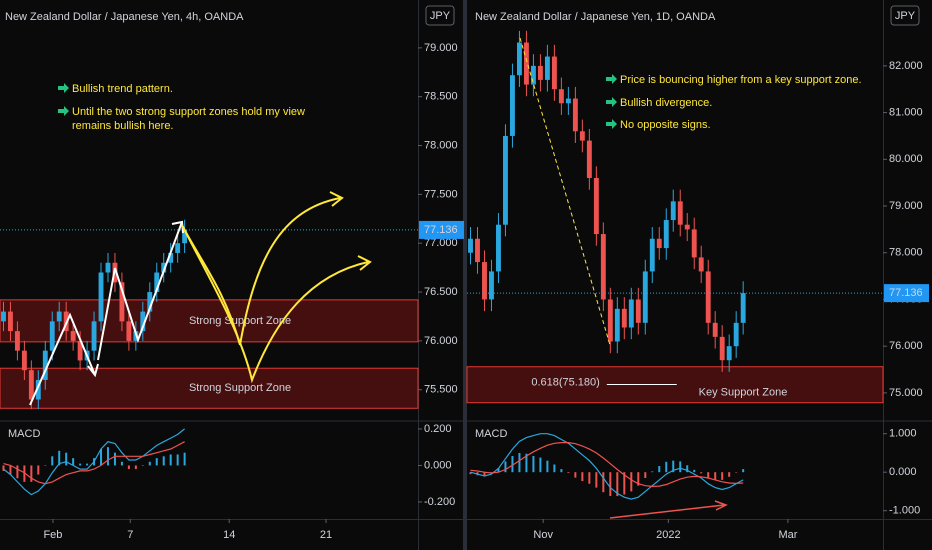 This screenshot has width=932, height=550. What do you see at coordinates (441, 194) in the screenshot?
I see `y-tick-label: 77.500` at bounding box center [441, 194].